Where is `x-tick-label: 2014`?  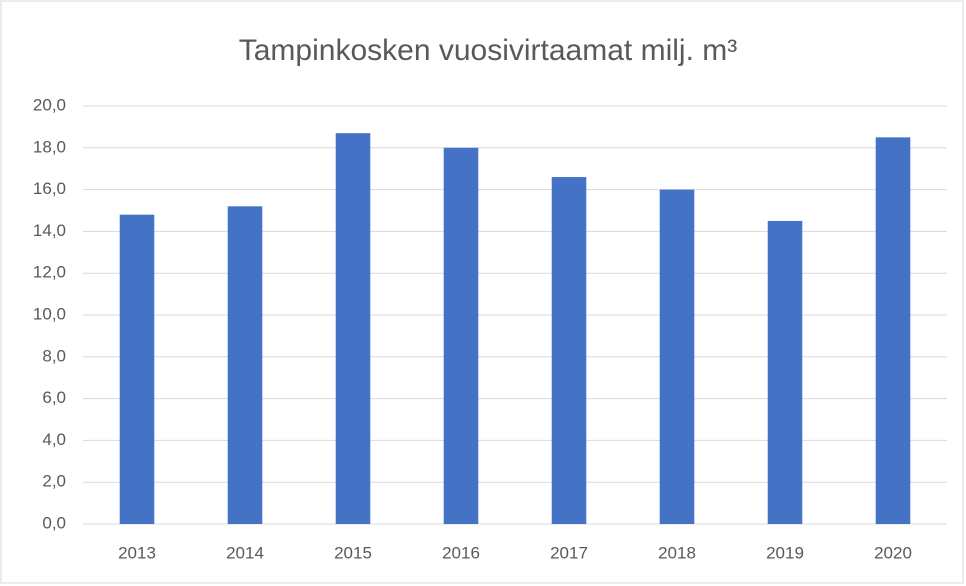 x-tick-label: 2014 is located at coordinates (245, 552).